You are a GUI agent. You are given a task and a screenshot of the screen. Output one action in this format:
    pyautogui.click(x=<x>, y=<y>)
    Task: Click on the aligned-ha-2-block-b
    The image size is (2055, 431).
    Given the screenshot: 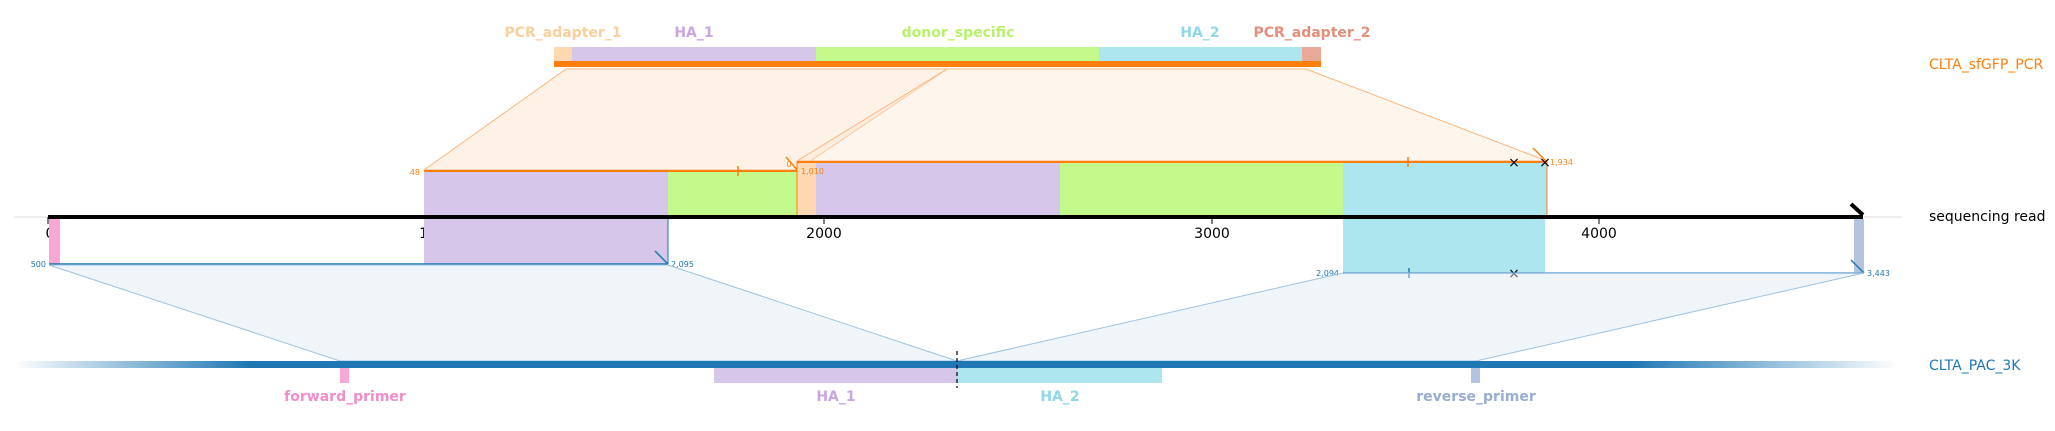 What is the action you would take?
    pyautogui.click(x=1445, y=189)
    